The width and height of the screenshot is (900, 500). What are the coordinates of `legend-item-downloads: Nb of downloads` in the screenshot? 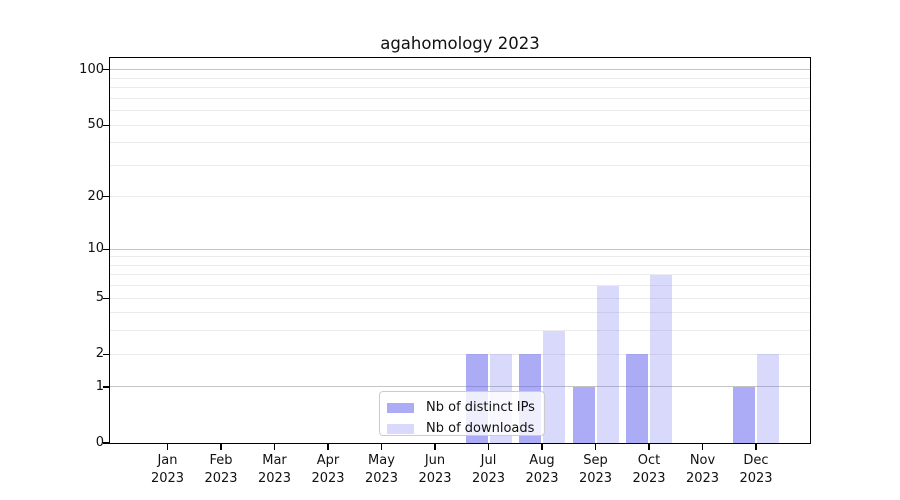 It's located at (465, 428).